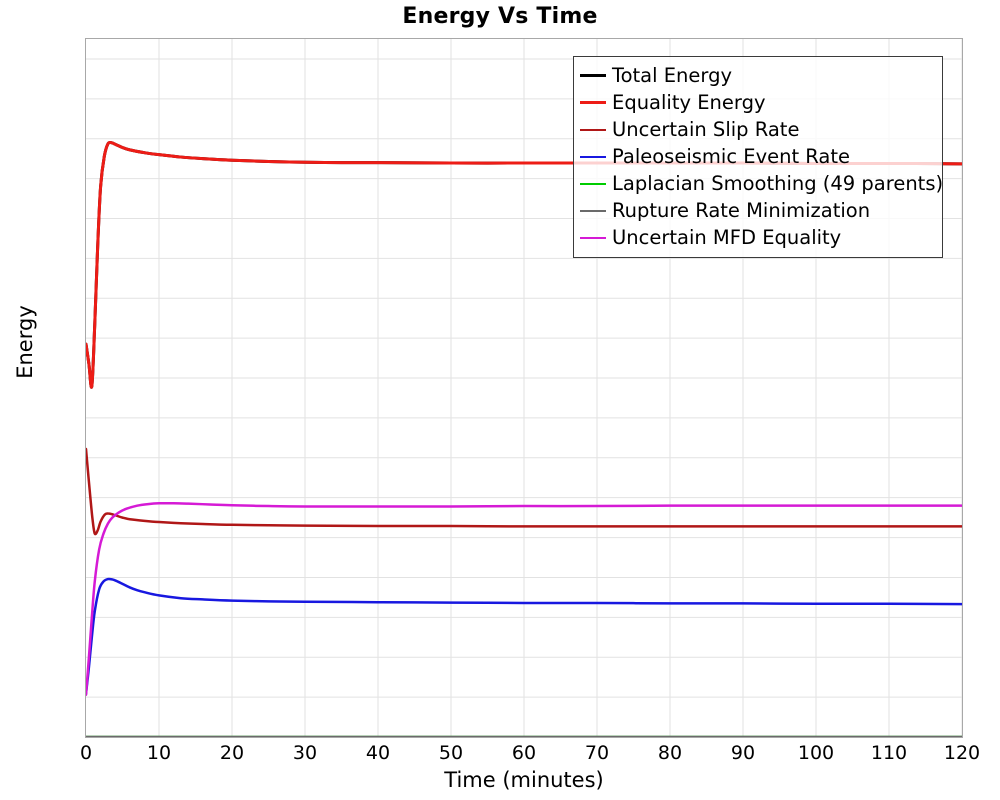 The image size is (1000, 800). I want to click on x-tick-label: 20, so click(232, 753).